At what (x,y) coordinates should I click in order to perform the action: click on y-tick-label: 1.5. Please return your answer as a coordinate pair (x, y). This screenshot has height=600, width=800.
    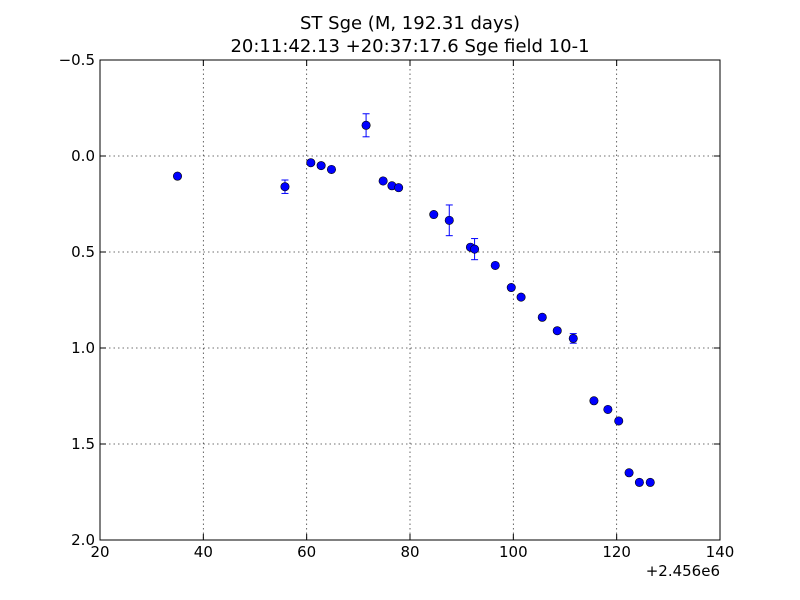
    Looking at the image, I should click on (83, 444).